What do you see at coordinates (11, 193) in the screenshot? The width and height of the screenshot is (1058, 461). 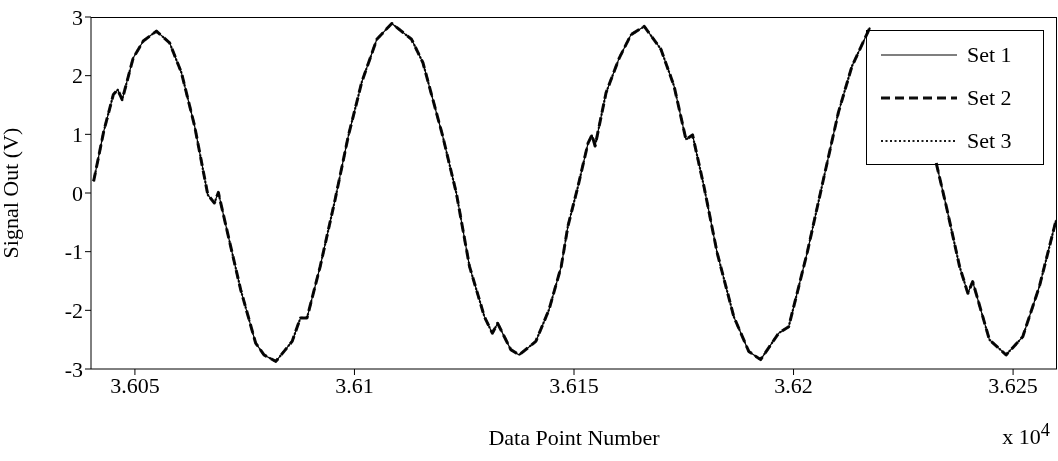 I see `y-axis-title: Signal Out (V)` at bounding box center [11, 193].